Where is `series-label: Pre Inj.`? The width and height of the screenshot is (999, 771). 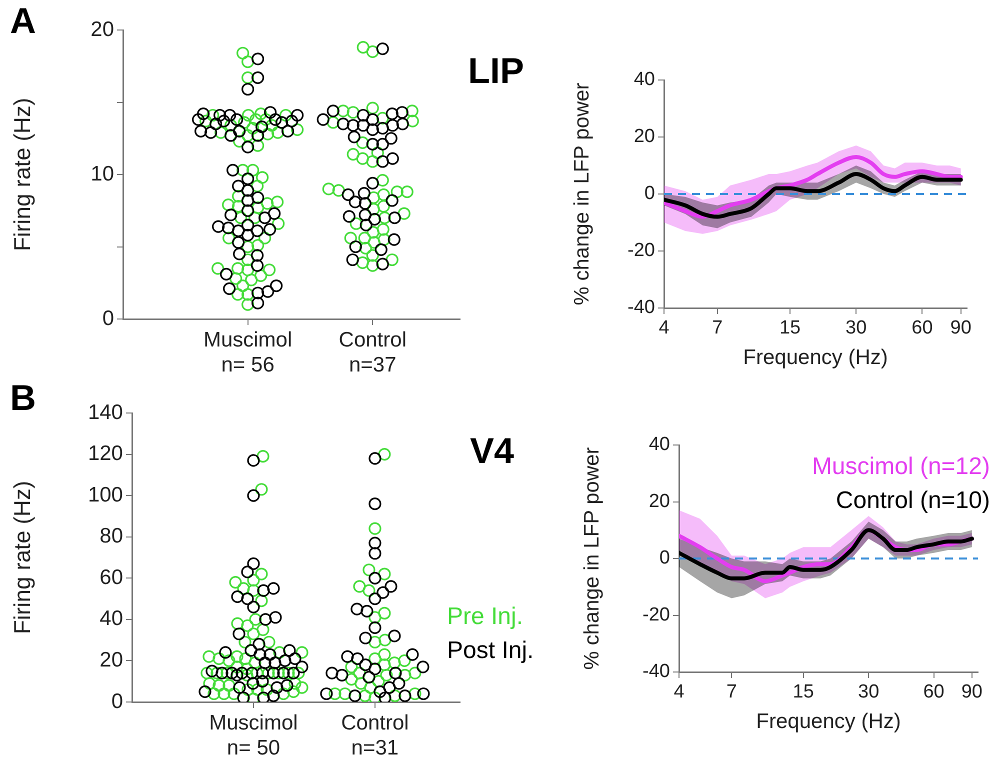 series-label: Pre Inj. is located at coordinates (485, 617).